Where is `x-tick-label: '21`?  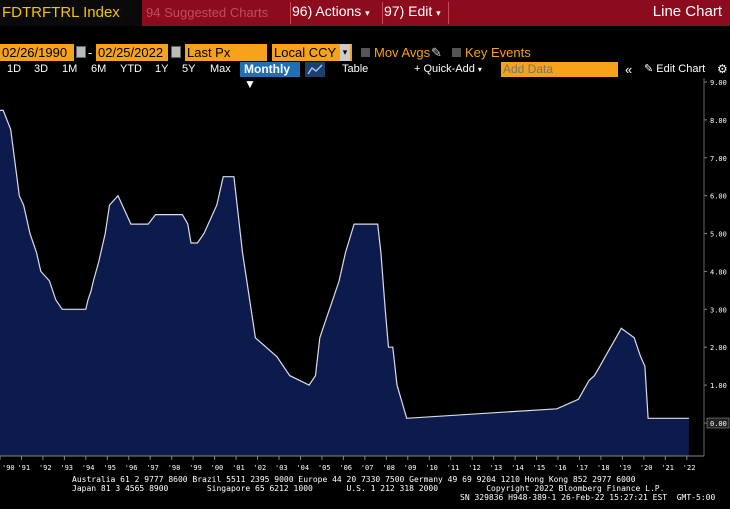
x-tick-label: '21 is located at coordinates (667, 468).